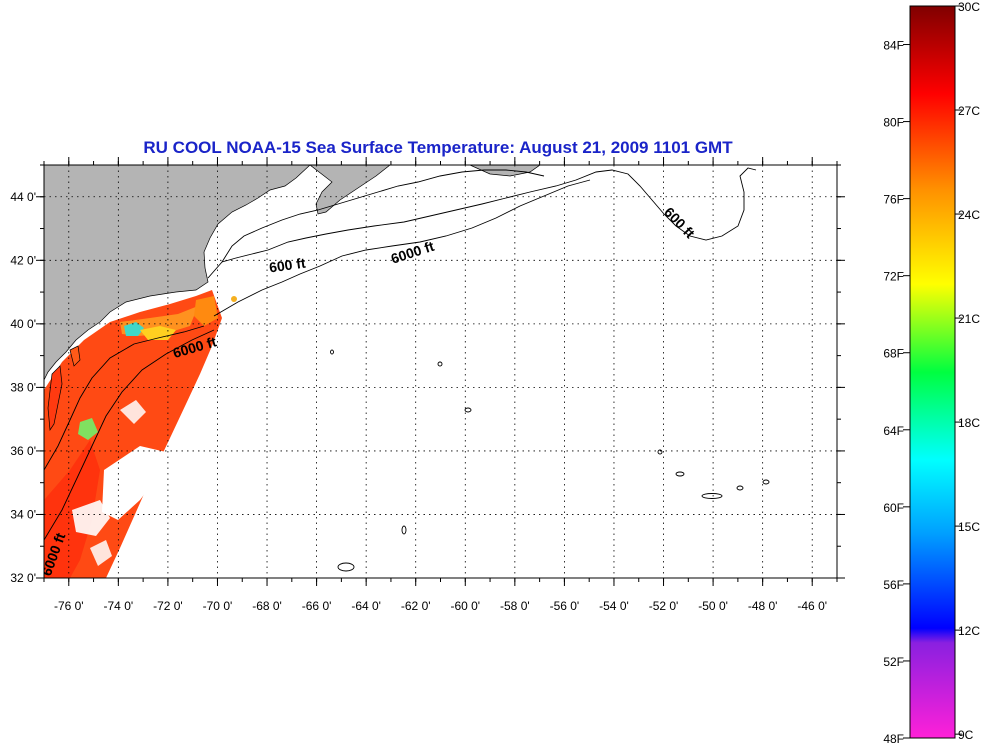 This screenshot has width=984, height=754. What do you see at coordinates (287, 265) in the screenshot?
I see `contour-label: 600 ft` at bounding box center [287, 265].